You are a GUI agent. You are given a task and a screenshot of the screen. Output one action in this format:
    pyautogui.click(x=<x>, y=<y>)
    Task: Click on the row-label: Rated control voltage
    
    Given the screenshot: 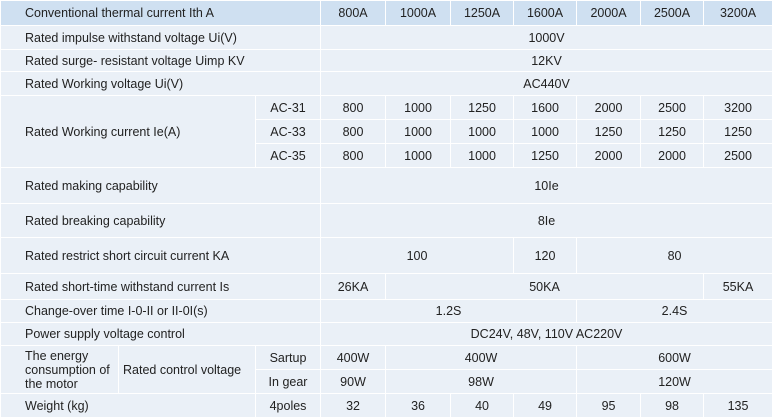 What is the action you would take?
    pyautogui.click(x=187, y=369)
    